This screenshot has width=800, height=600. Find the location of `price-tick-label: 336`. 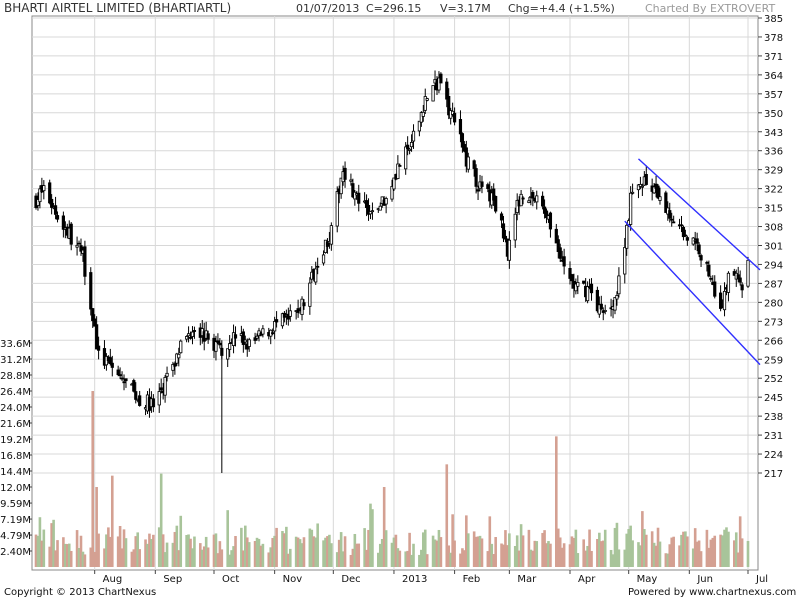

price-tick-label: 336 is located at coordinates (773, 152).